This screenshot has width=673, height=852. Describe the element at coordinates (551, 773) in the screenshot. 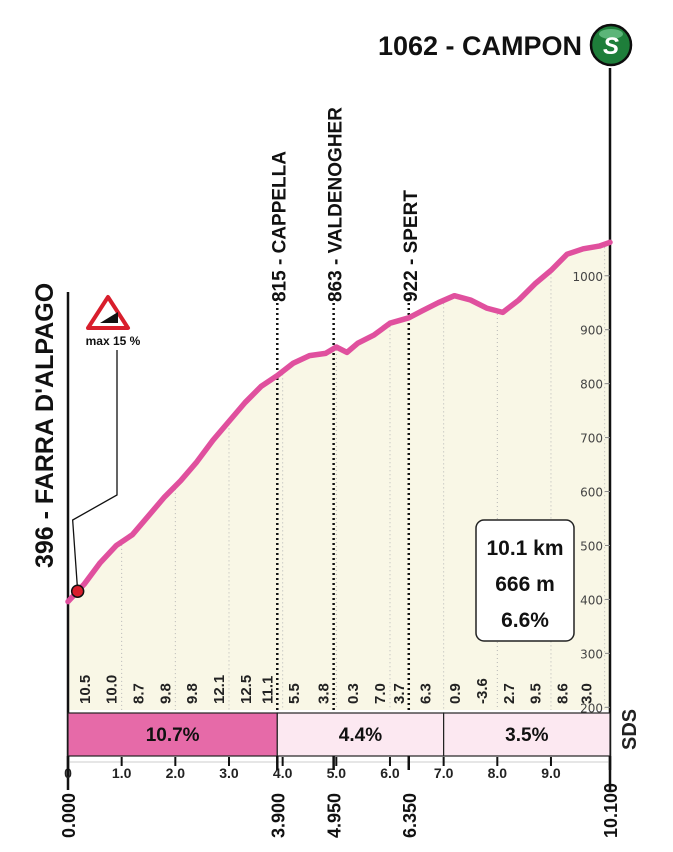

I see `x-tick-label: 9.0` at that location.